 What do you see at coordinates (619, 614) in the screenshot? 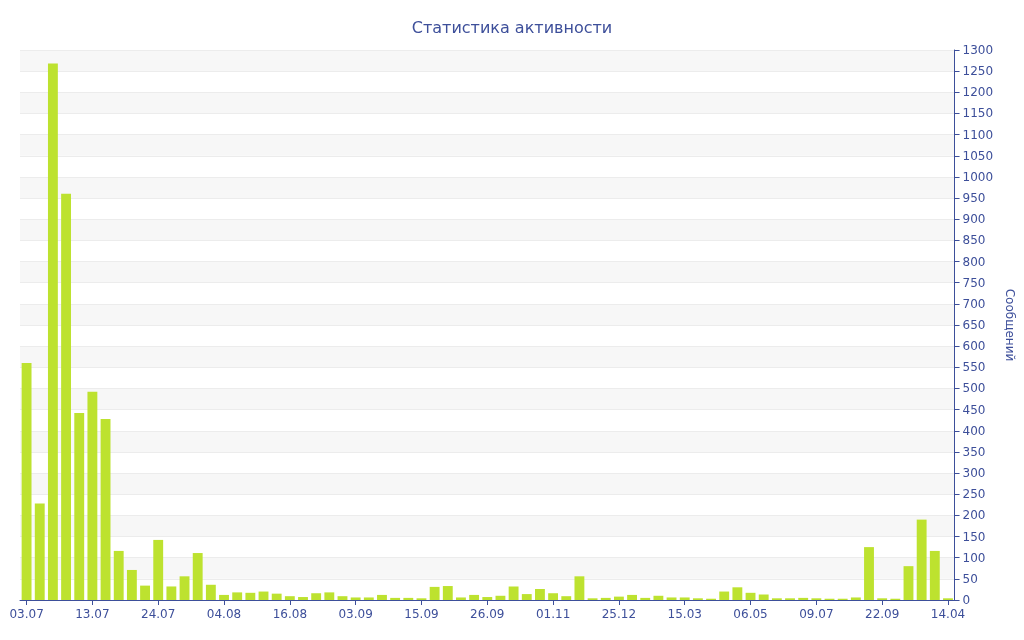
I see `x-tick-label: 25.12` at bounding box center [619, 614].